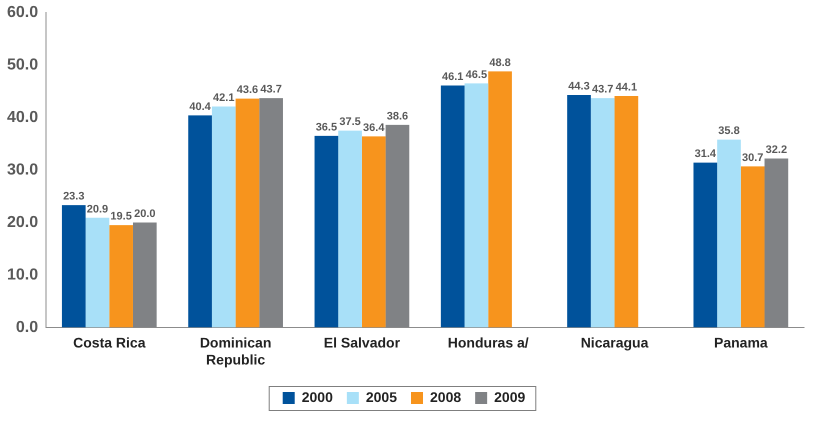 The height and width of the screenshot is (421, 818). What do you see at coordinates (741, 342) in the screenshot?
I see `x-tick-label: Panama` at bounding box center [741, 342].